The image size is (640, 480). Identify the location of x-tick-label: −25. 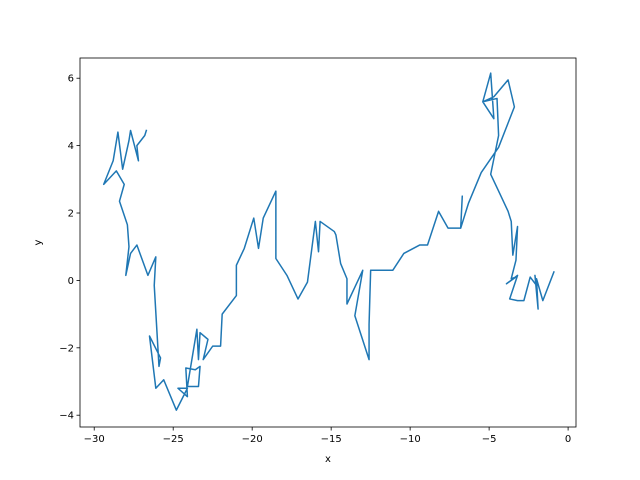
(173, 439).